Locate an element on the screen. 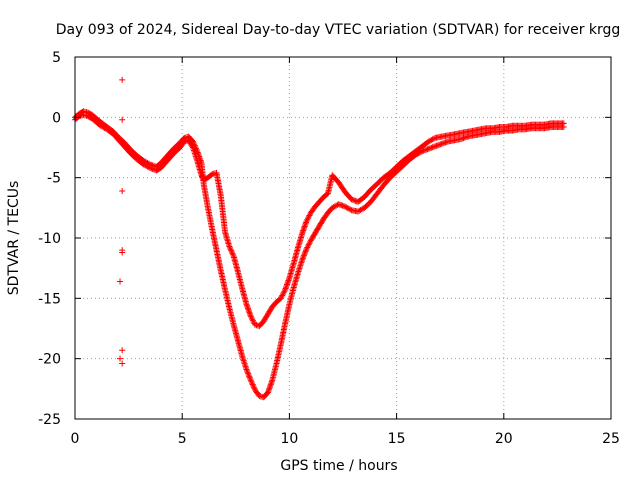 Image resolution: width=640 pixels, height=480 pixels. x-tick-label: 0 is located at coordinates (75, 439).